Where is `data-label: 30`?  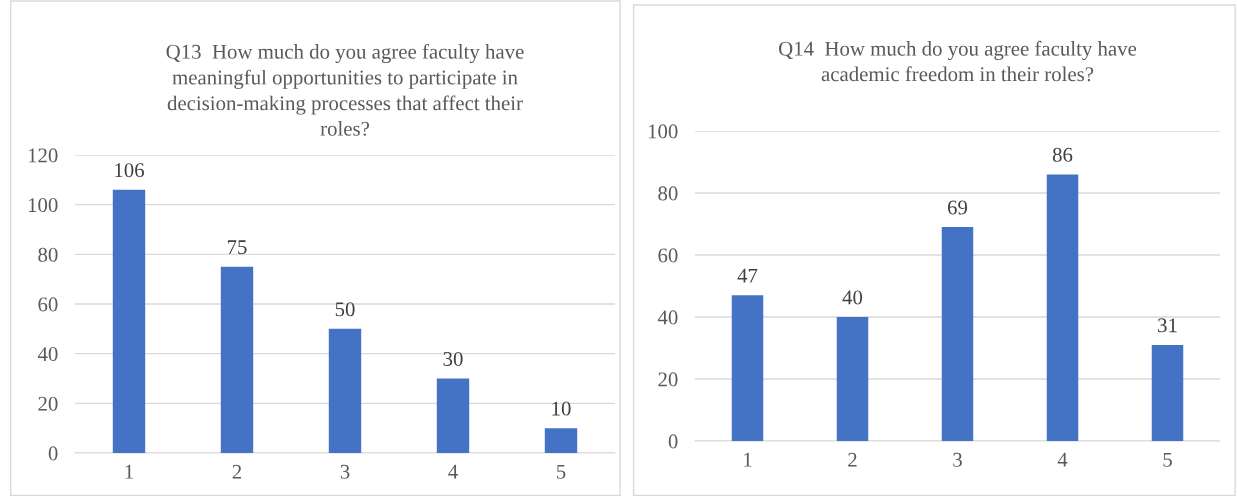
data-label: 30 is located at coordinates (453, 358).